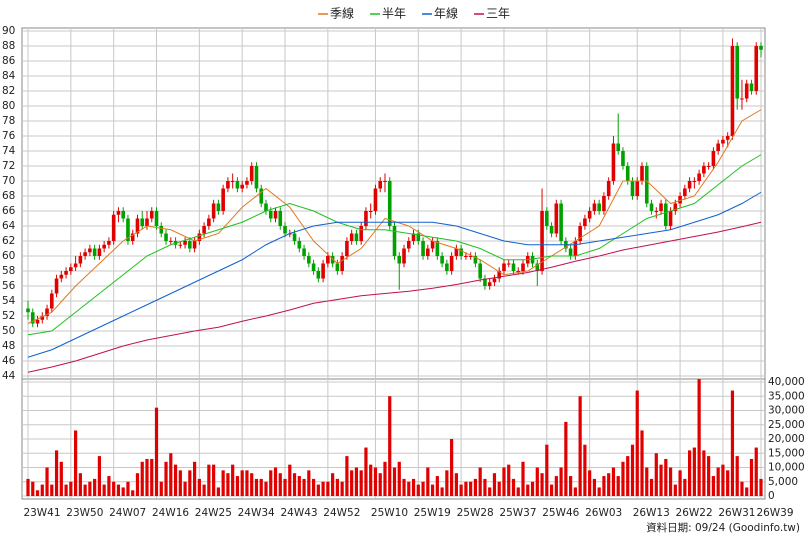 This screenshot has width=808, height=540. Describe the element at coordinates (394, 14) in the screenshot. I see `legend-label: 半年` at that location.